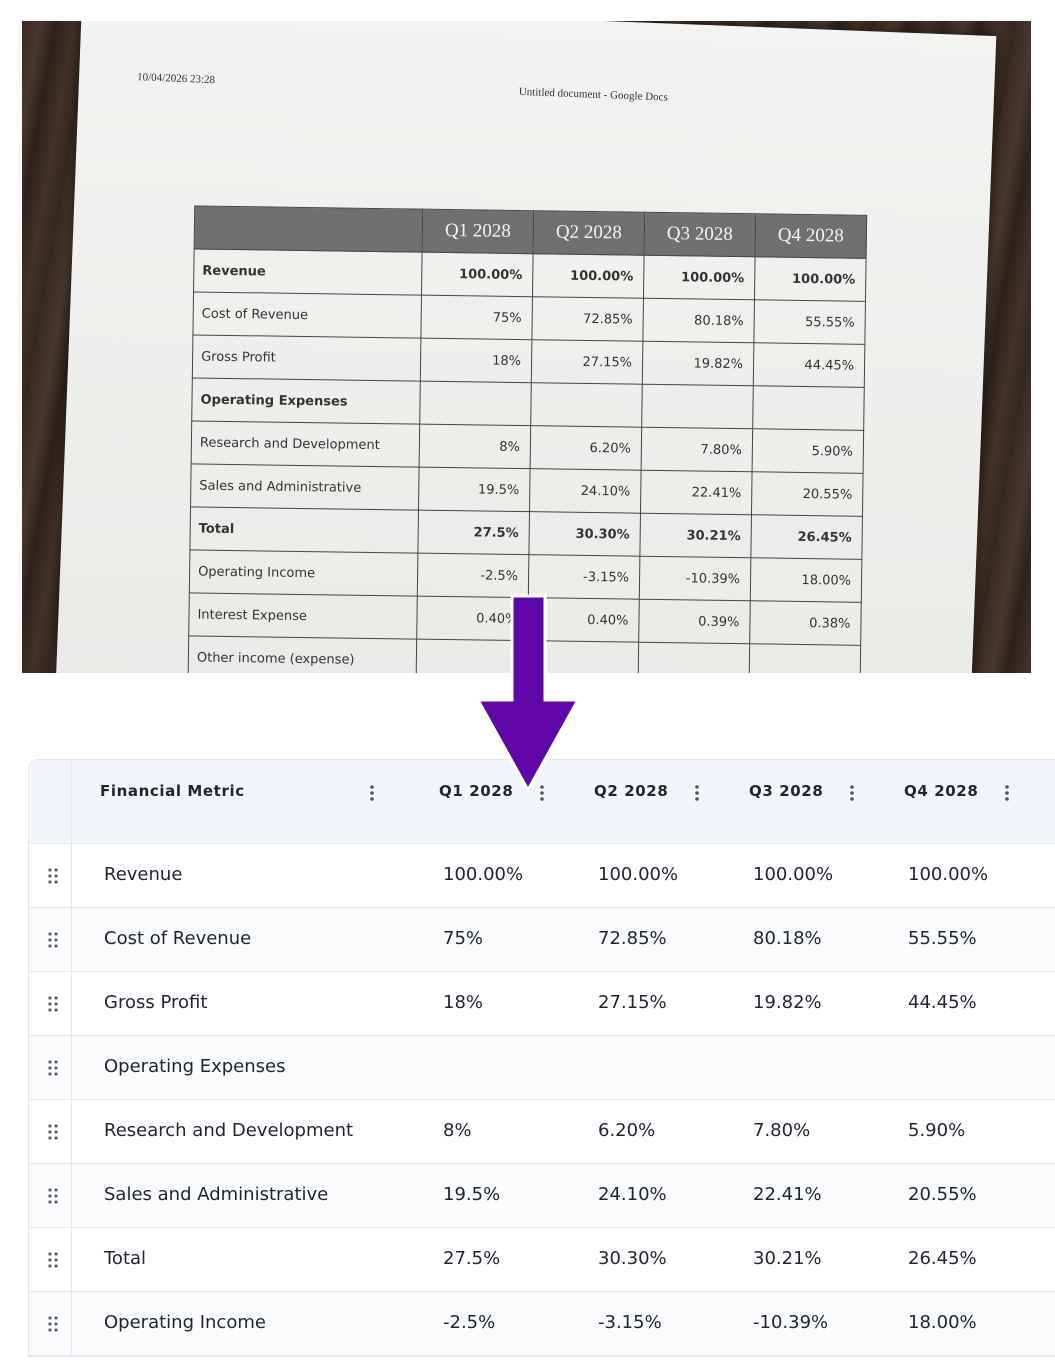  I want to click on column-header: Q2 2028, so click(631, 791).